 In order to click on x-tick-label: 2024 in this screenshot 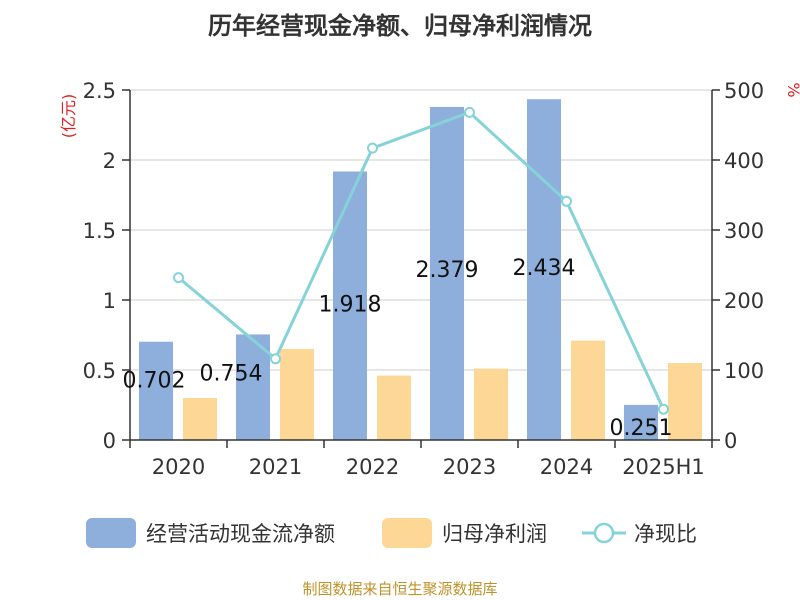, I will do `click(566, 467)`.